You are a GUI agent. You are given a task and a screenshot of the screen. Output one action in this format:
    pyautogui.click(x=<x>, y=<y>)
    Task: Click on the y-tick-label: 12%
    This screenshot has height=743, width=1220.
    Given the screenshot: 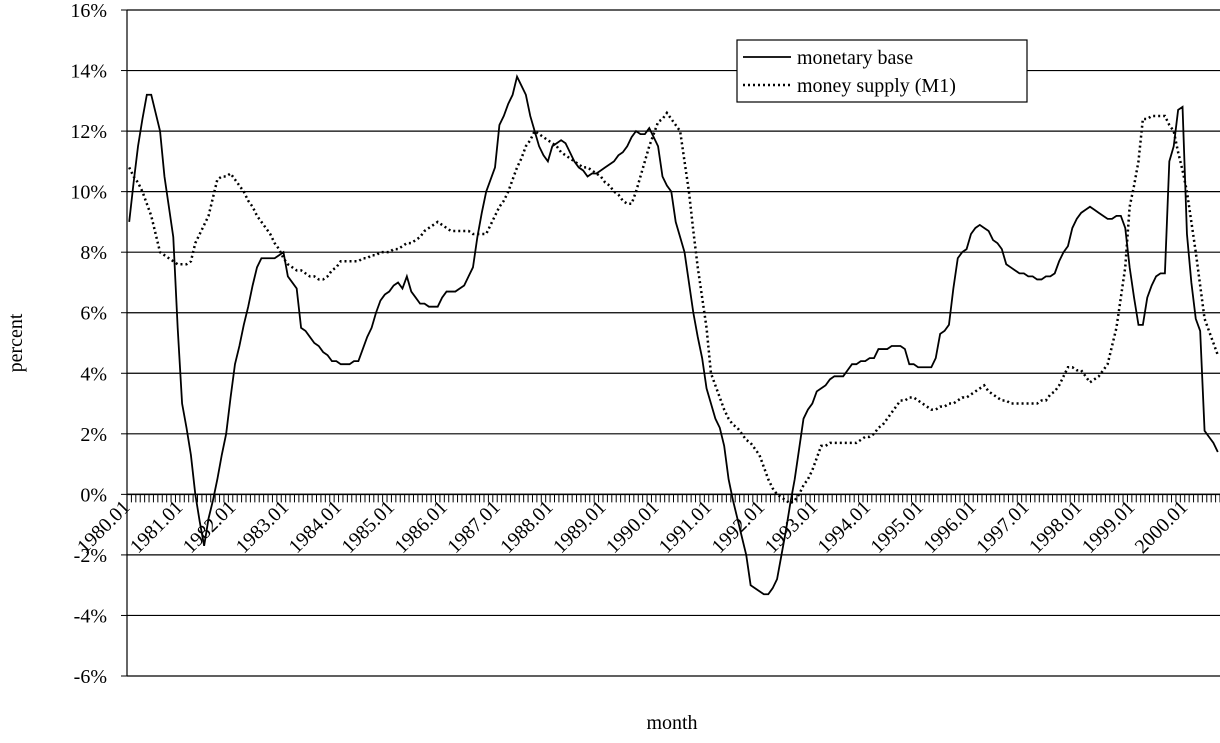 What is the action you would take?
    pyautogui.click(x=88, y=132)
    